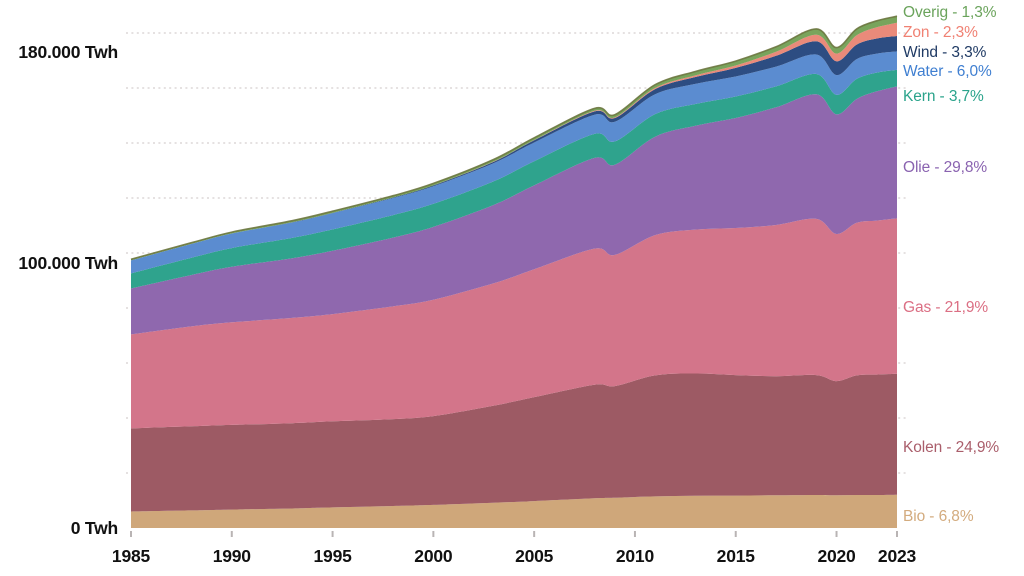  I want to click on x-axis-label-2000: 2000, so click(433, 556).